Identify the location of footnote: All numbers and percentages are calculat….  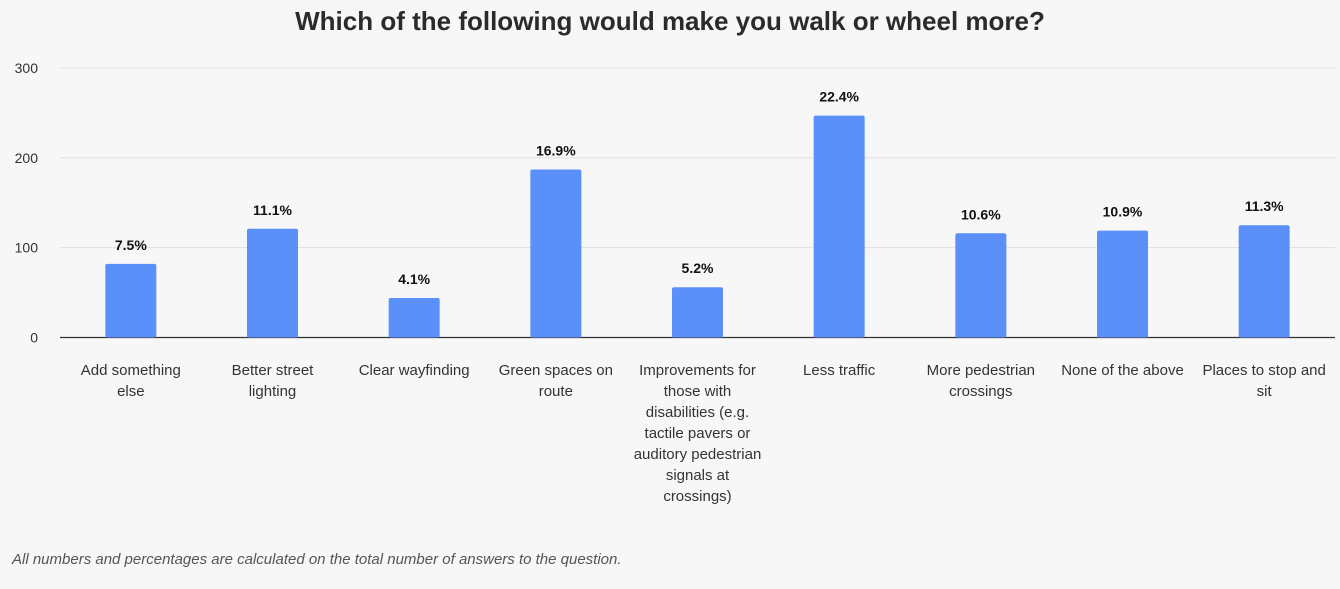
(317, 559).